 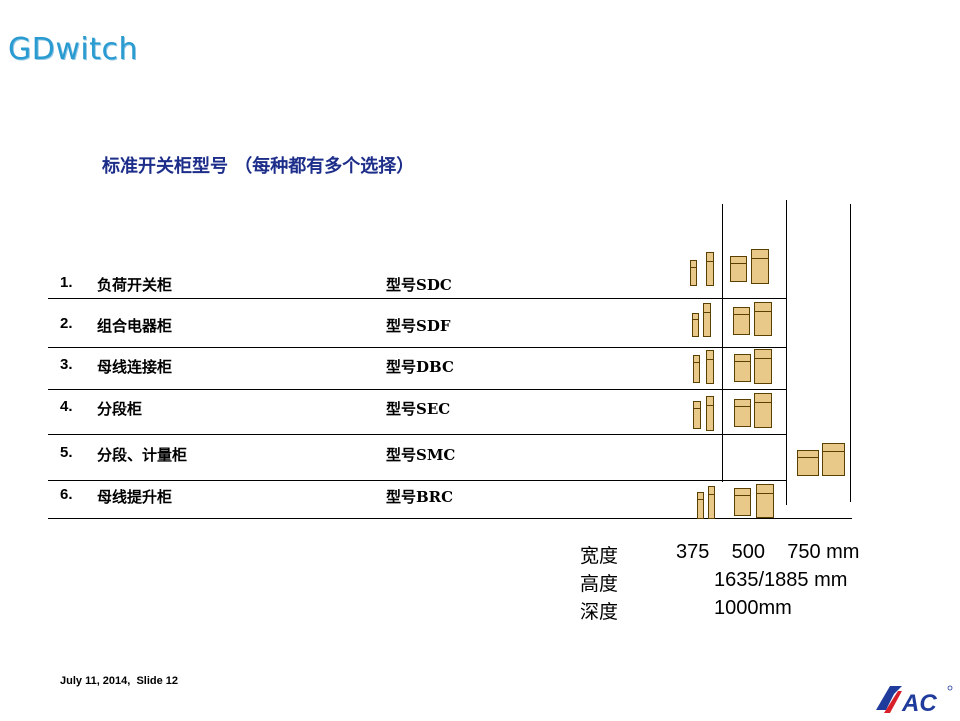 I want to click on row-type: 型号SDC, so click(x=419, y=285).